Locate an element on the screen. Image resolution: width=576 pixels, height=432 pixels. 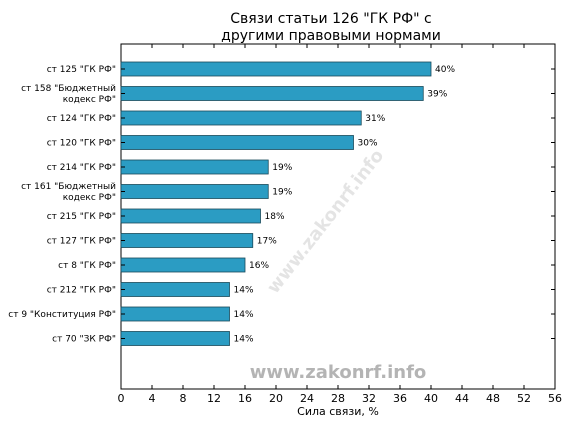
x-tick-label: 40 is located at coordinates (431, 398).